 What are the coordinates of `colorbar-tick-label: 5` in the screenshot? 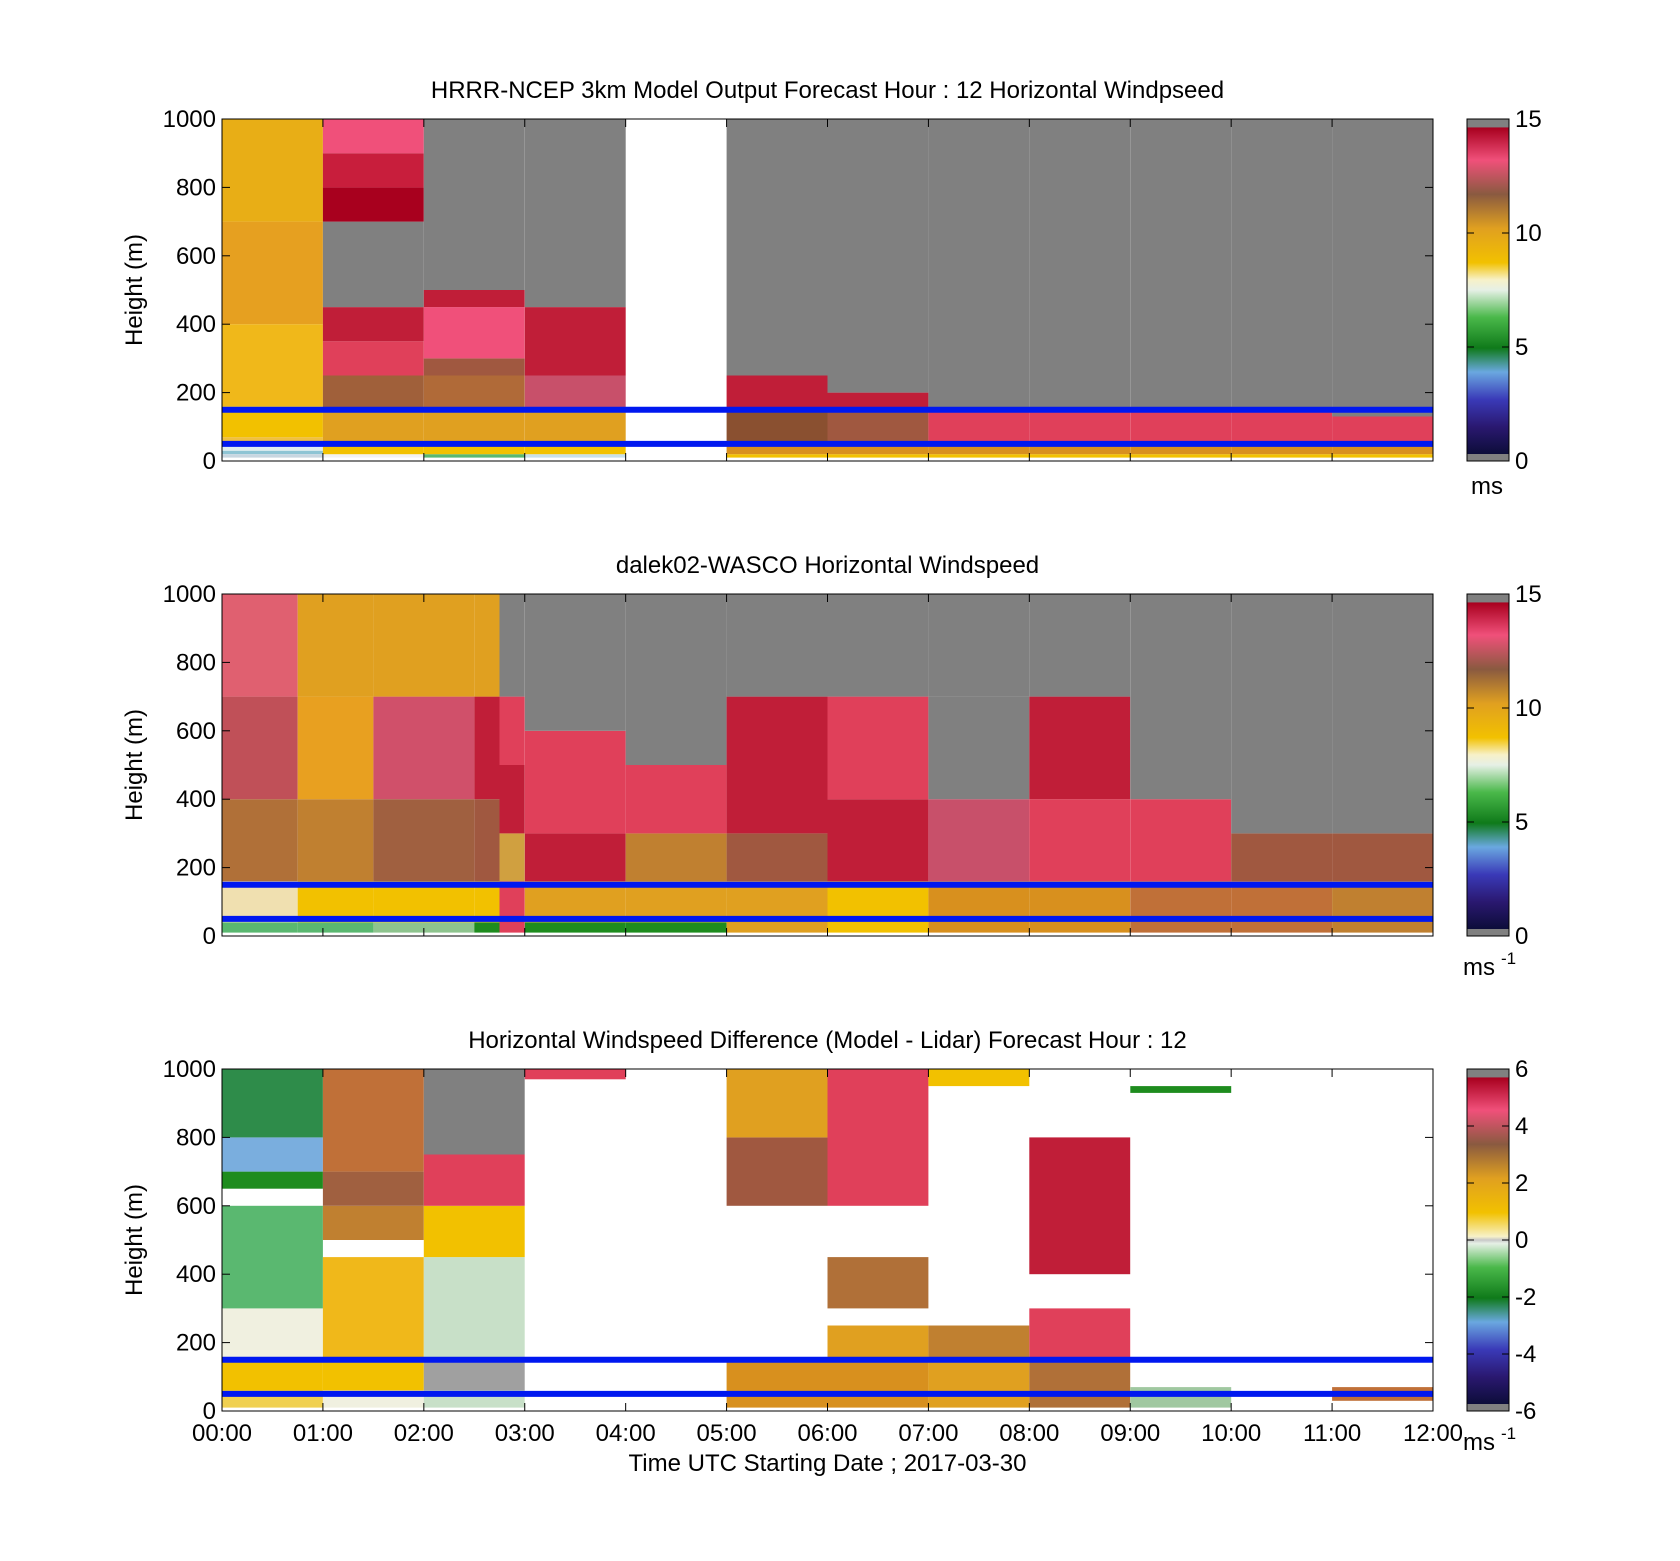 It's located at (1521, 822).